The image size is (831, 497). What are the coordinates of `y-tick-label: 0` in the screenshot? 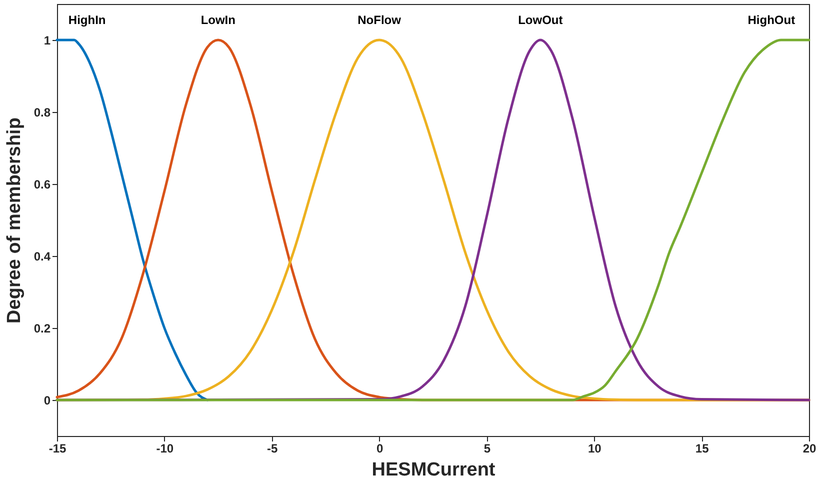 It's located at (47, 401).